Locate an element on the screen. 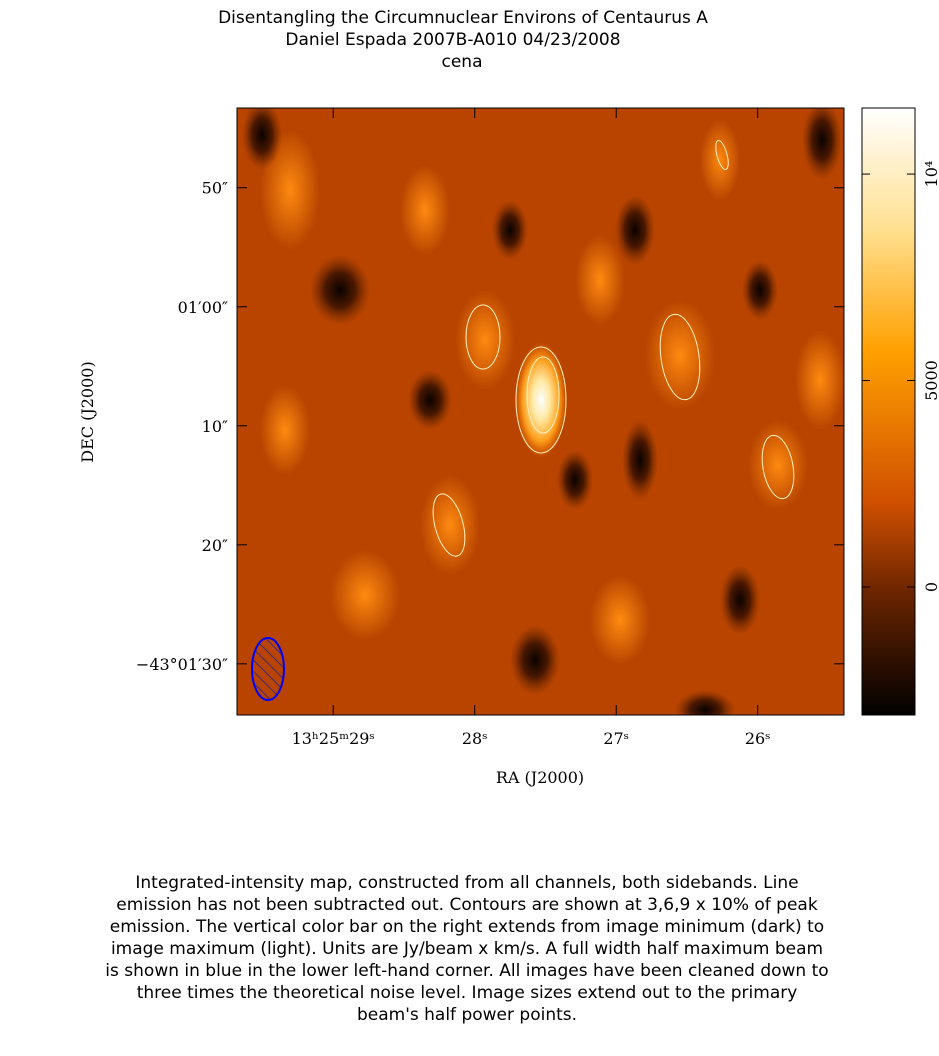 This screenshot has width=939, height=1056. x-tick-label: 28ˢ is located at coordinates (475, 738).